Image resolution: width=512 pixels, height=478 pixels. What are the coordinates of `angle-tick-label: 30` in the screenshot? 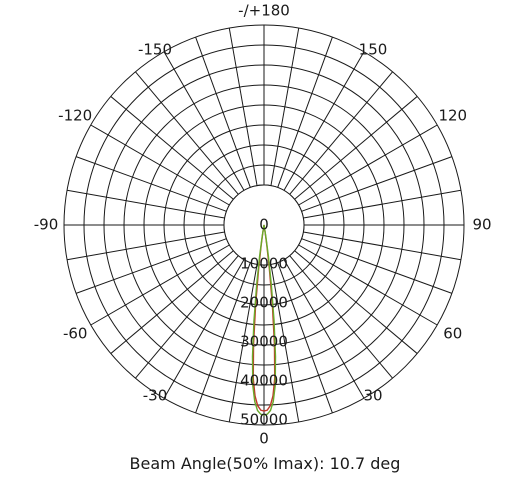 It's located at (372, 395).